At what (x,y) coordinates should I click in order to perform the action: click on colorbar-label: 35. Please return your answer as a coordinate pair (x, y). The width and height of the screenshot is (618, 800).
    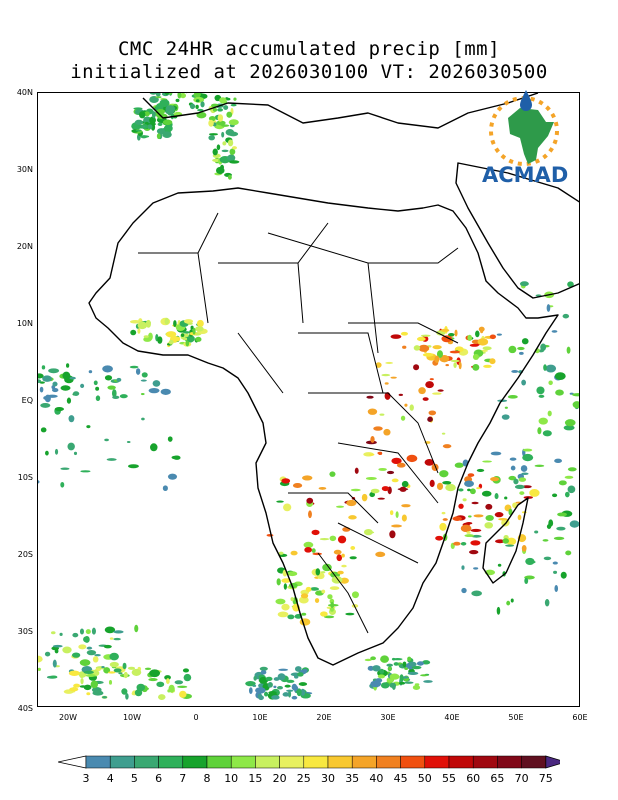
    Looking at the image, I should click on (352, 778).